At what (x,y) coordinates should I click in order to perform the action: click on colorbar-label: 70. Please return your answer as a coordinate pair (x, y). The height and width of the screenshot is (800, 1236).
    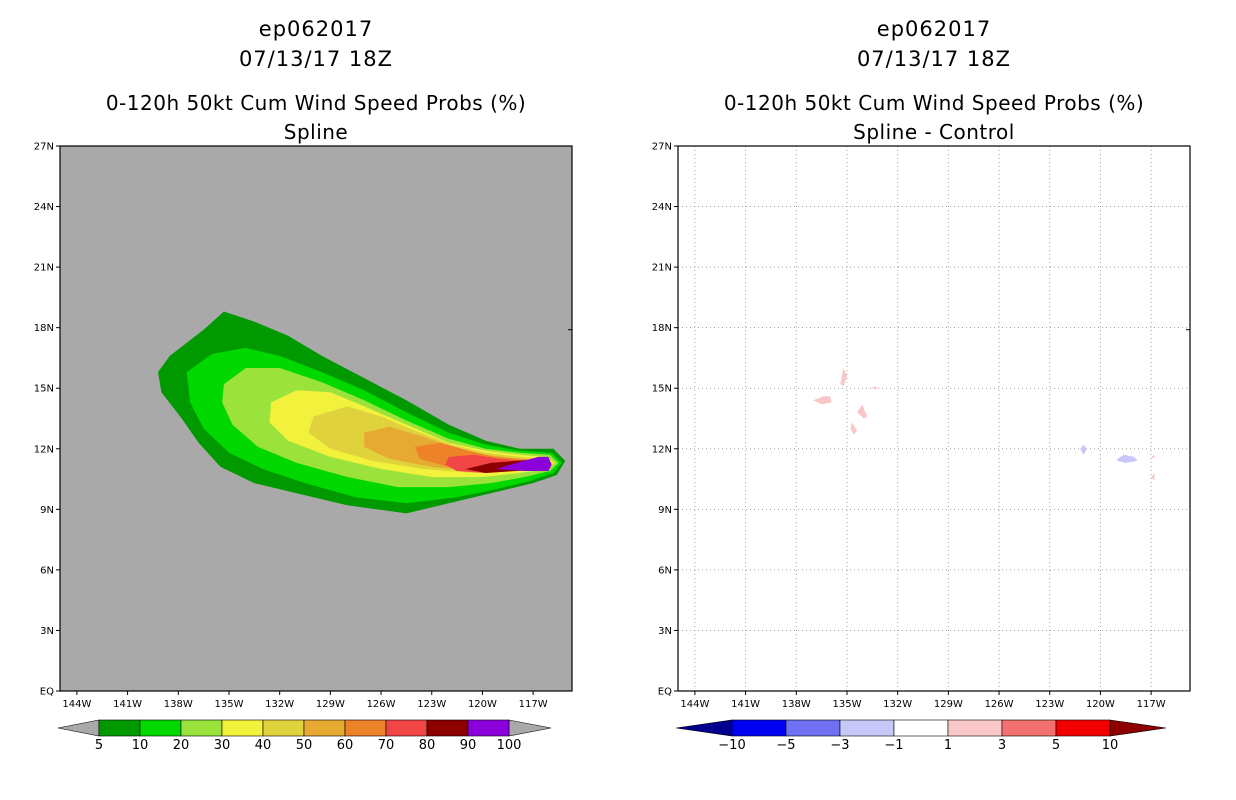
    Looking at the image, I should click on (386, 745).